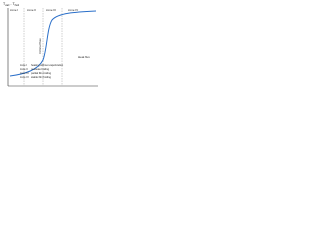  I want to click on y-label-part: - T, so click(12, 4).